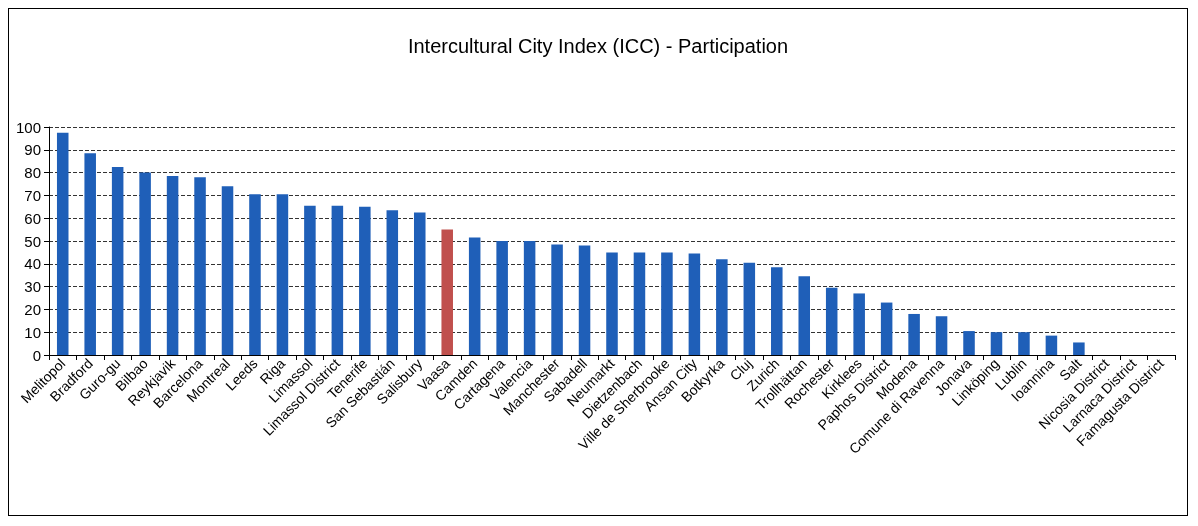  Describe the element at coordinates (32, 173) in the screenshot. I see `y-tick-label: 80` at that location.